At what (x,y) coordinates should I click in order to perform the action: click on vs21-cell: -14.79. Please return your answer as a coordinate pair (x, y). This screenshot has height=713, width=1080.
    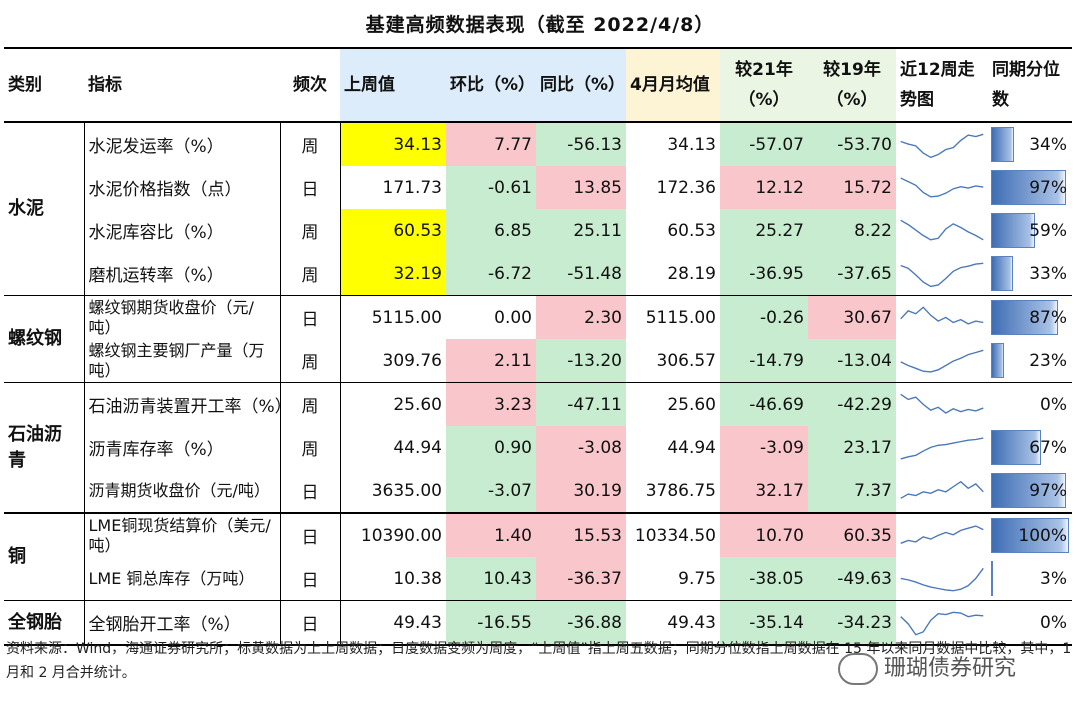
    Looking at the image, I should click on (764, 361).